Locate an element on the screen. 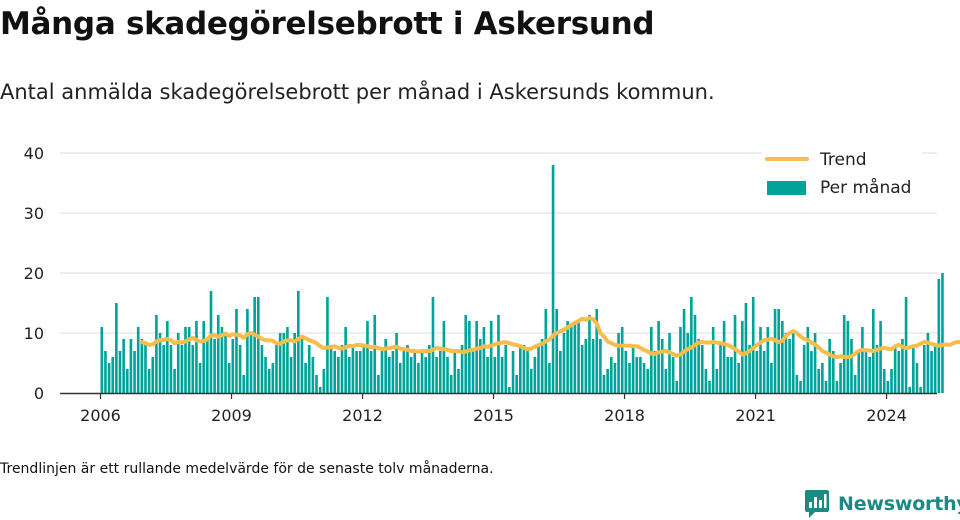  page-title: Många skadegörelsebrott i Askersund is located at coordinates (327, 24).